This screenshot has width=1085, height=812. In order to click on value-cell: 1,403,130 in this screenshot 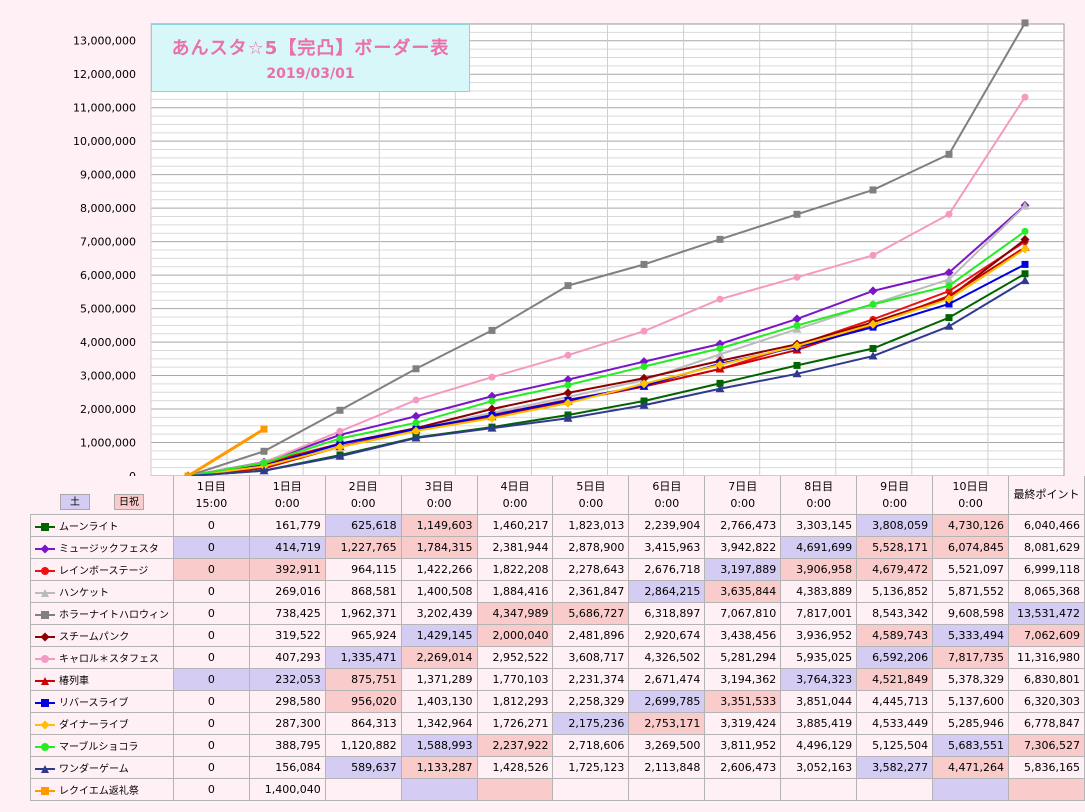, I will do `click(439, 701)`.